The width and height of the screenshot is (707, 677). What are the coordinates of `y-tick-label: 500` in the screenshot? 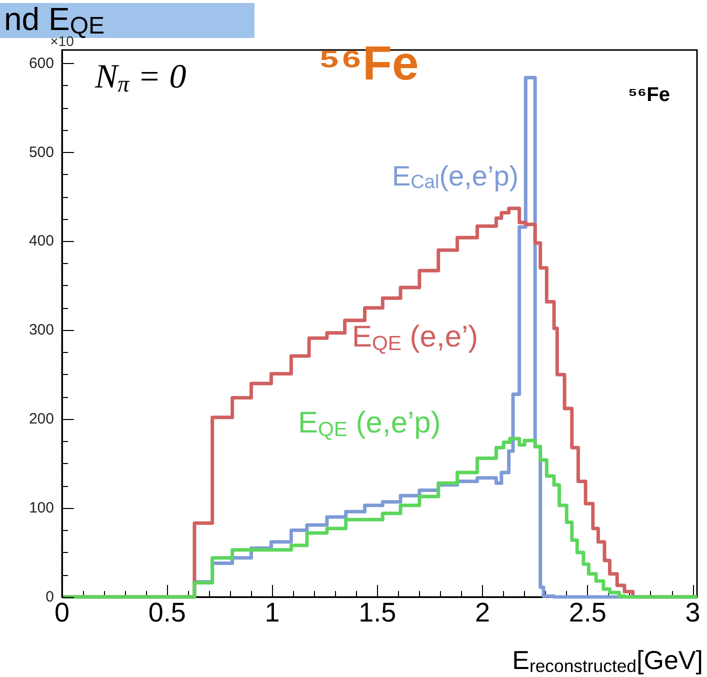 It's located at (41, 152).